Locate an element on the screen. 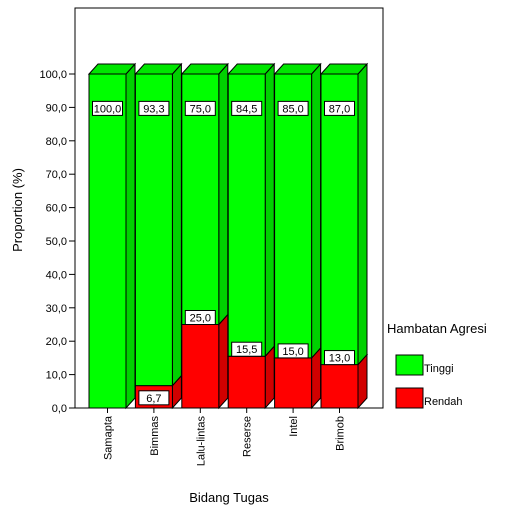 This screenshot has height=514, width=511. y-axis-title: Proportion (%) is located at coordinates (17, 210).